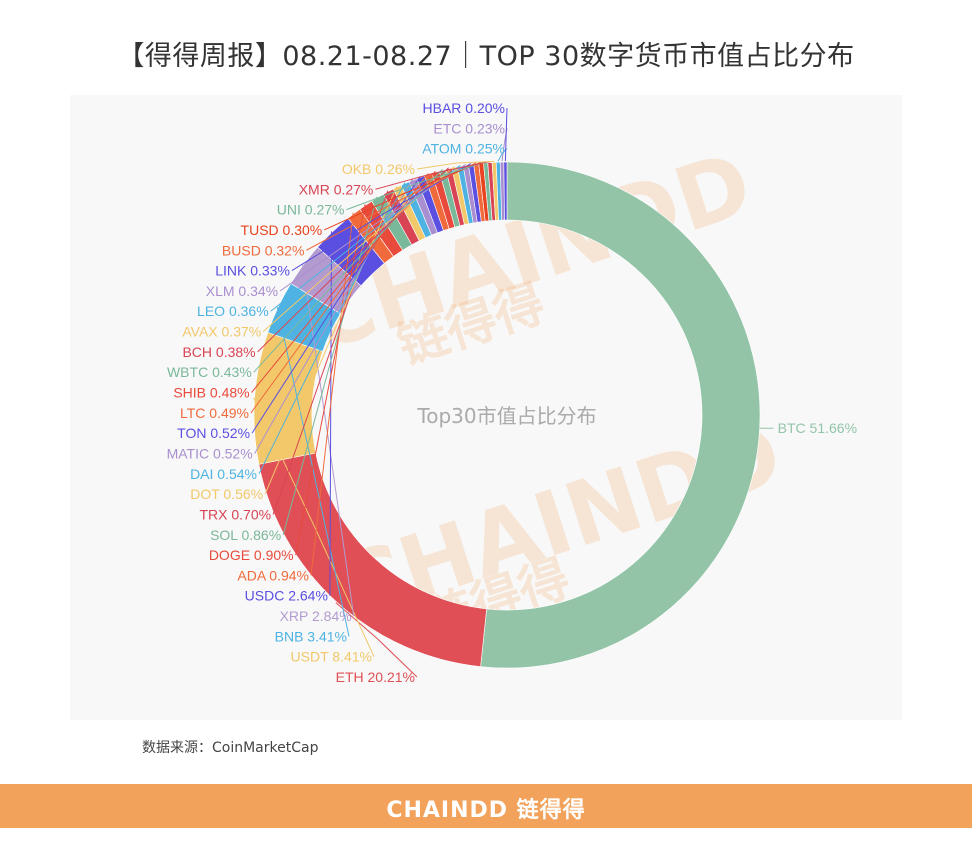  What do you see at coordinates (505, 191) in the screenshot?
I see `slice-hbar` at bounding box center [505, 191].